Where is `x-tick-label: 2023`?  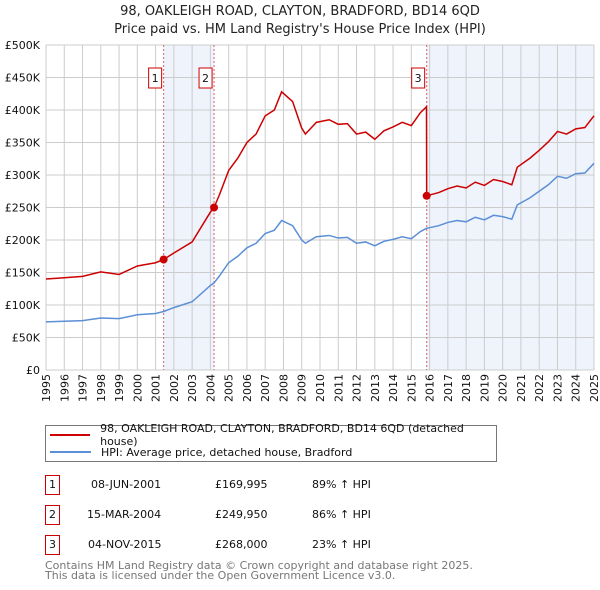 x-tick-label: 2023 is located at coordinates (557, 388).